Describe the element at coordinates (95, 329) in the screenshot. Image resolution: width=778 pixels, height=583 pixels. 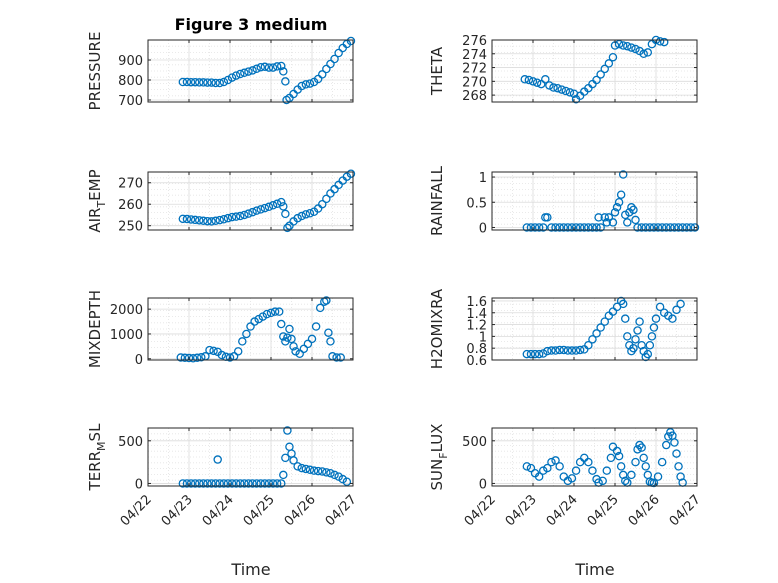
I see `y-axis-label: MIXDEPTH` at that location.